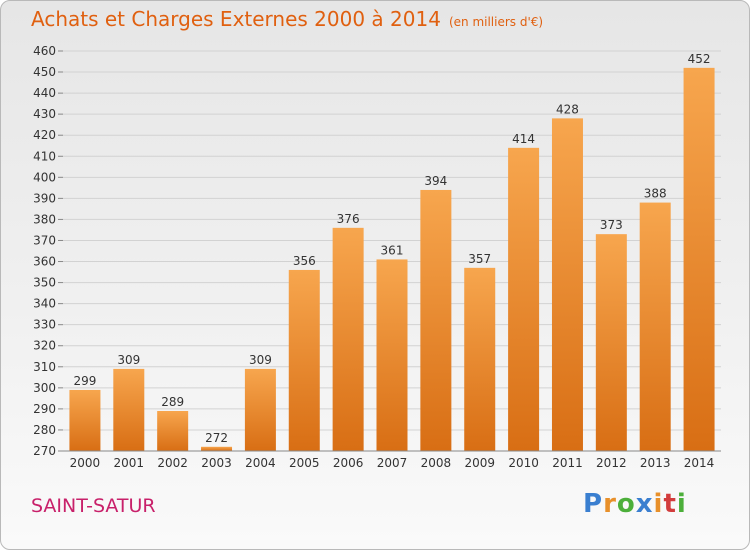 This screenshot has width=750, height=550. I want to click on x-tick-label: 2000, so click(85, 463).